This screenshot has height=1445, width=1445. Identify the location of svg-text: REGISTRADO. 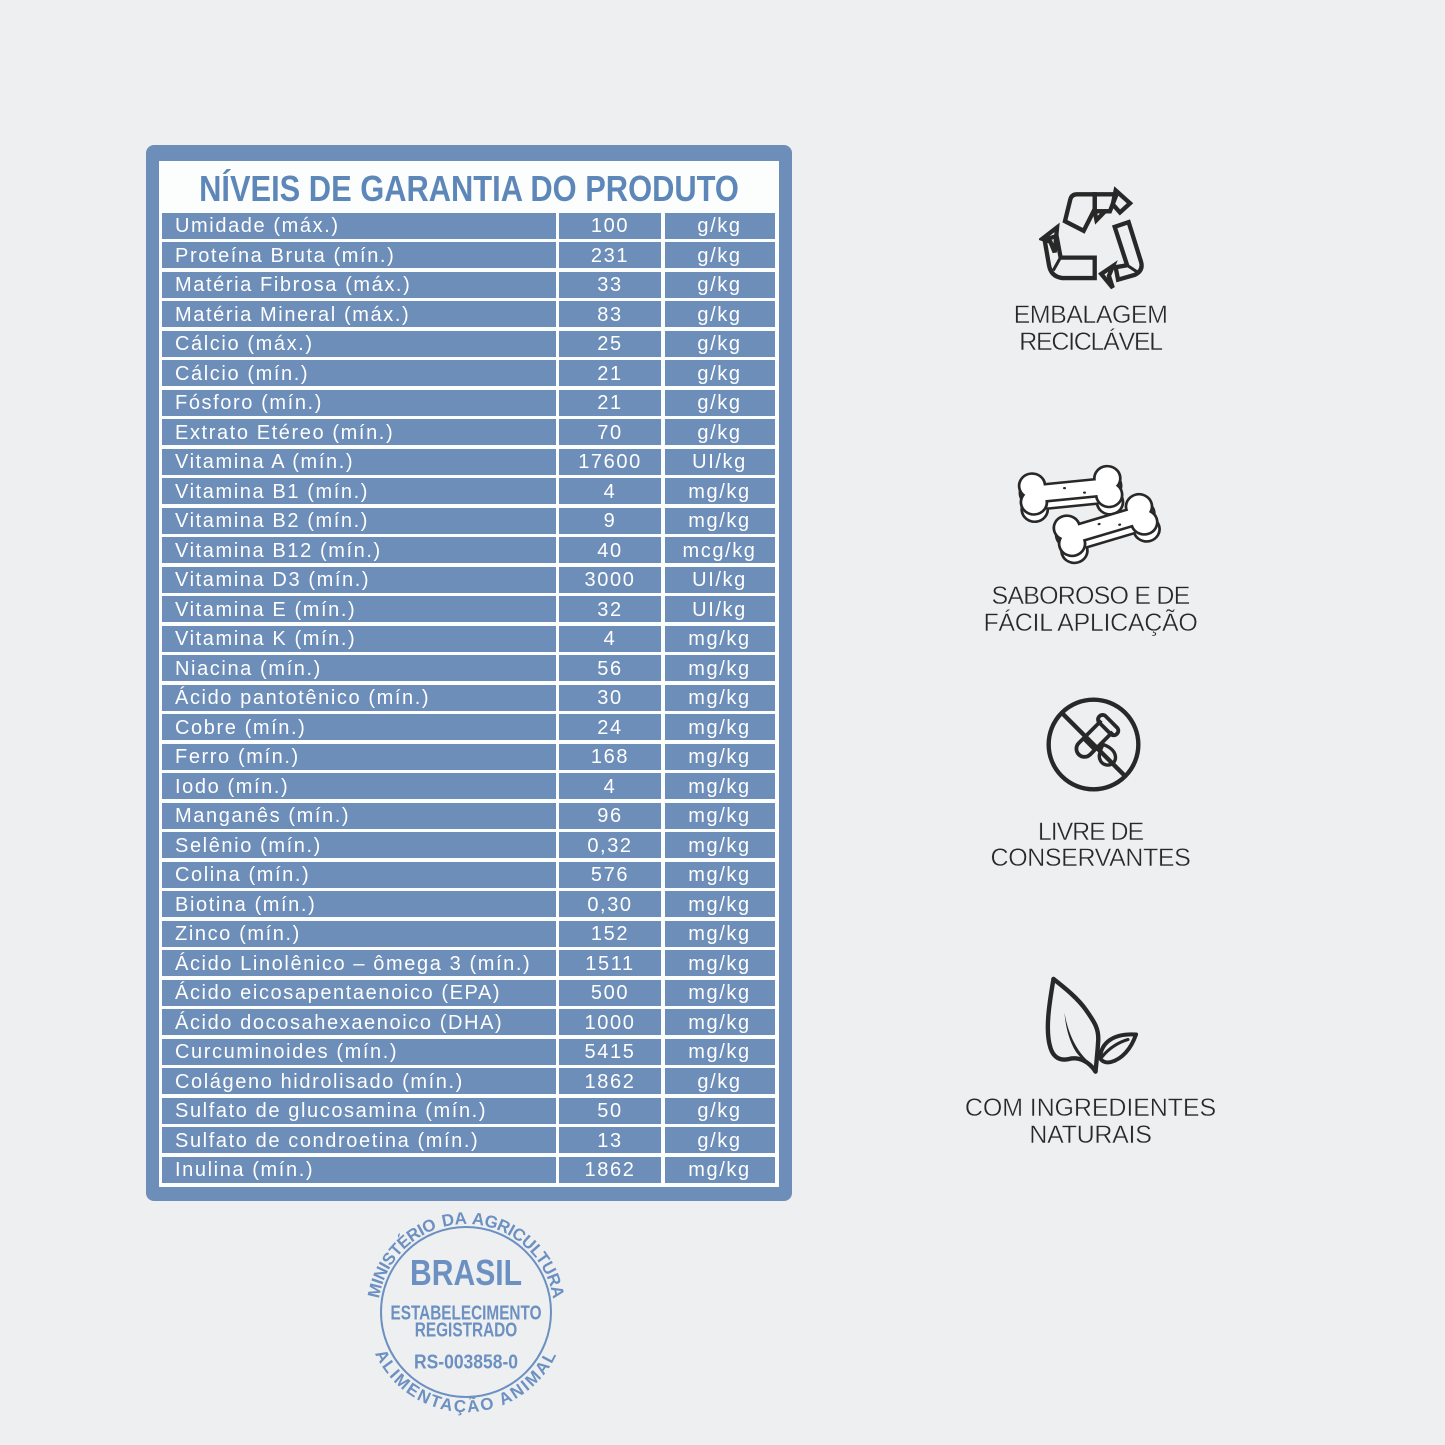
(466, 1329).